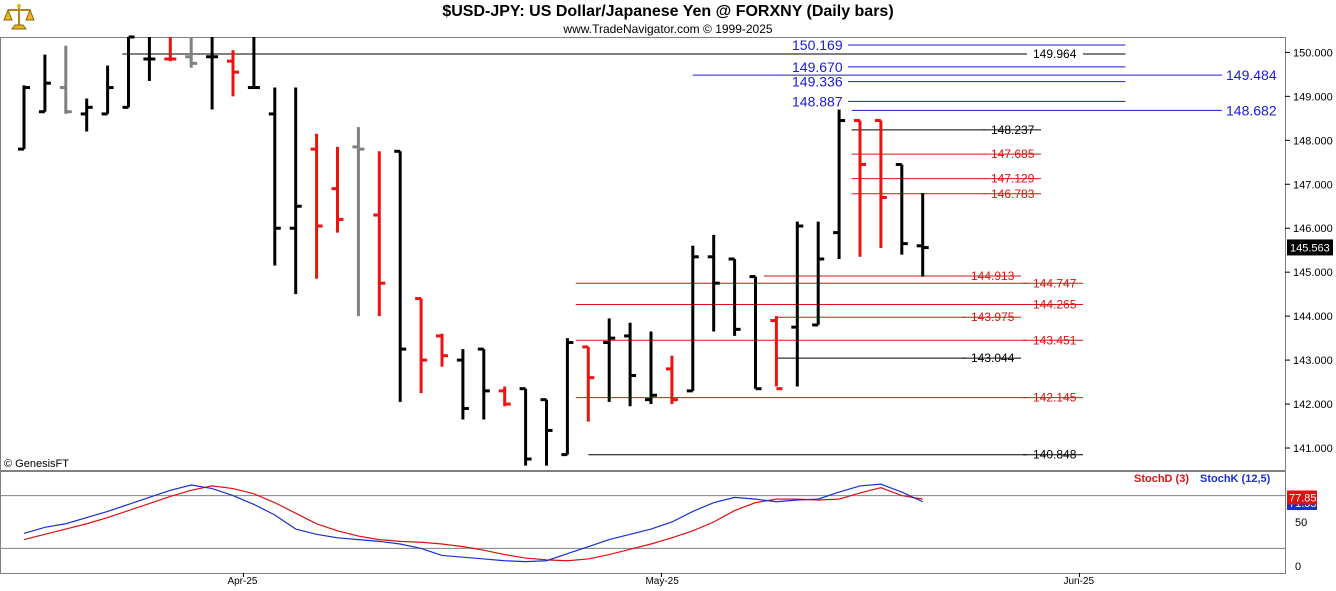  I want to click on x-axis: Apr-25 May-25 Jun-25, so click(660, 580).